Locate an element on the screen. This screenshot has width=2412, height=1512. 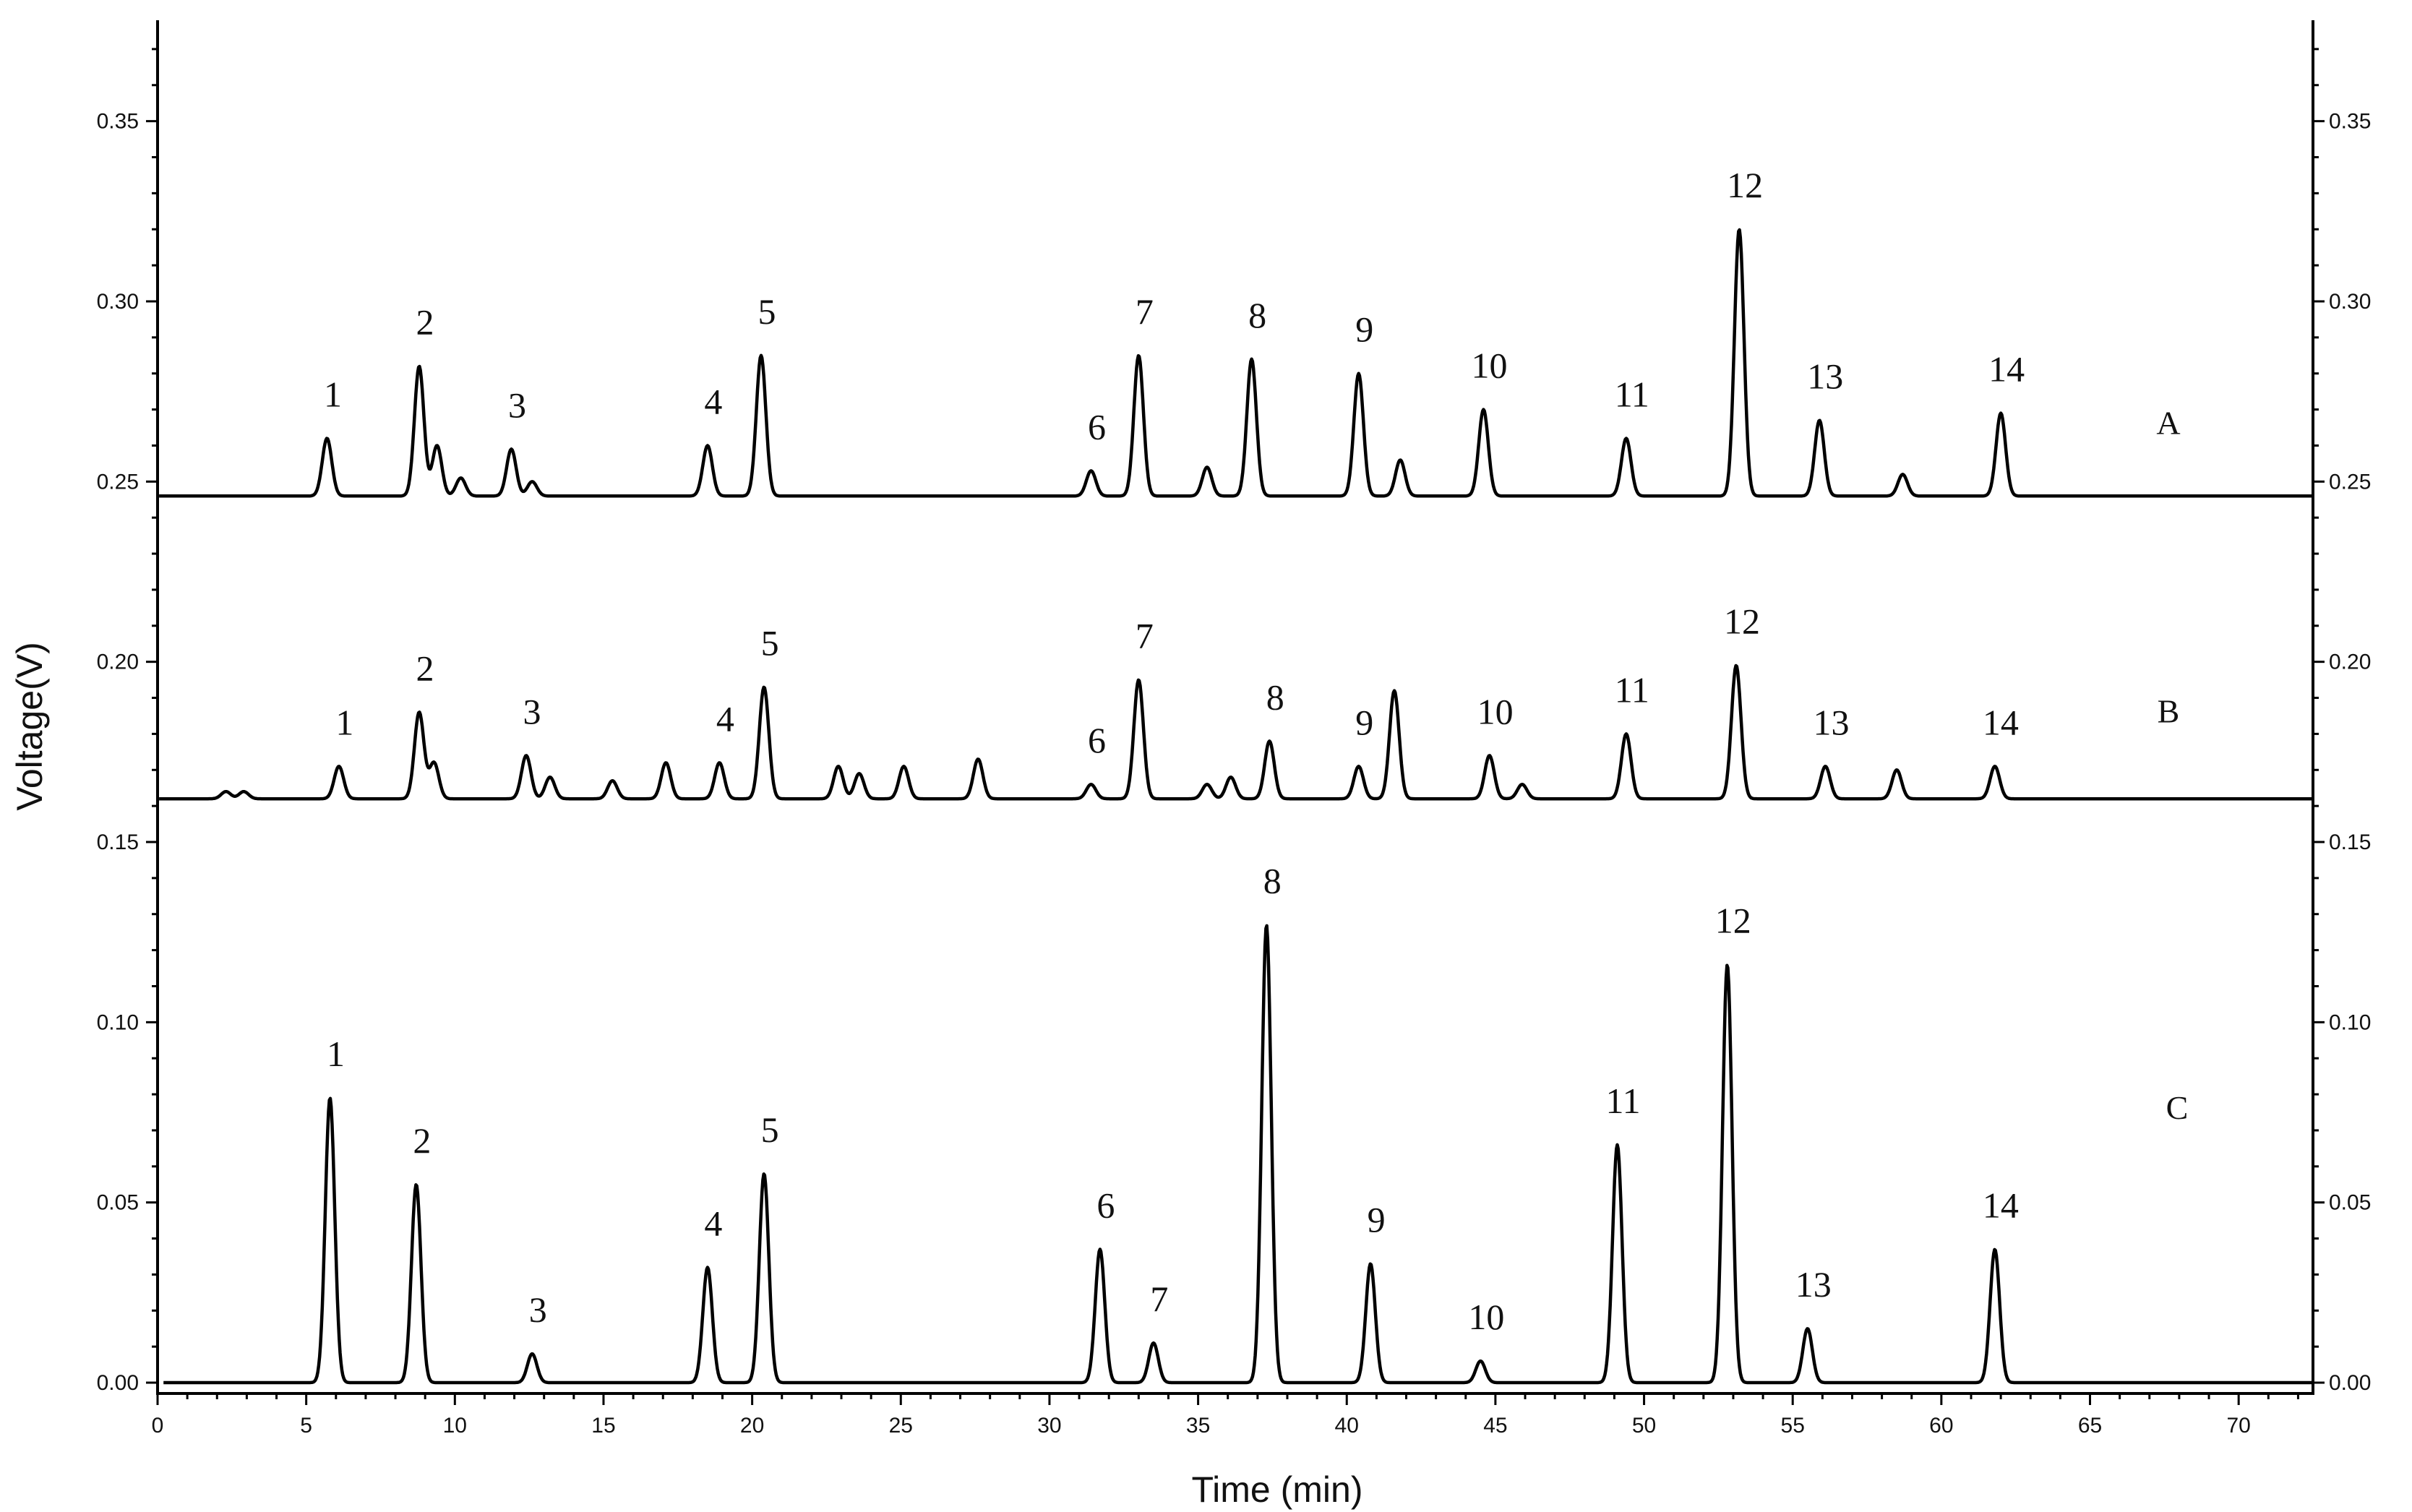
x-tick-label: 65 is located at coordinates (2090, 1426).